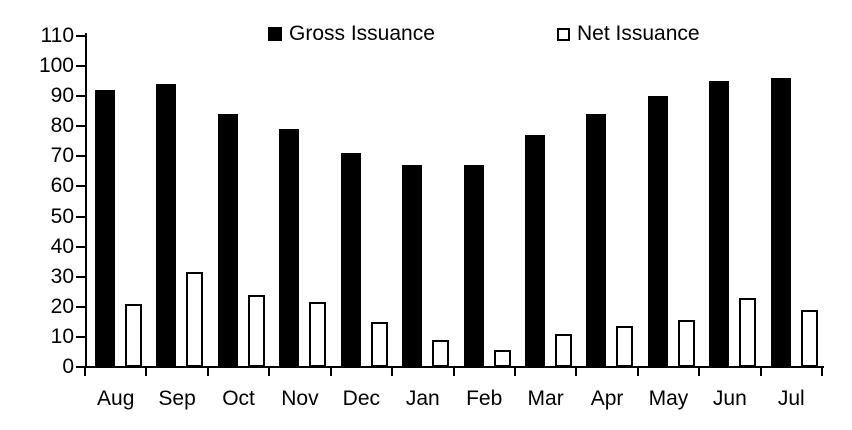  What do you see at coordinates (318, 334) in the screenshot?
I see `bar-net-issuance-nov` at bounding box center [318, 334].